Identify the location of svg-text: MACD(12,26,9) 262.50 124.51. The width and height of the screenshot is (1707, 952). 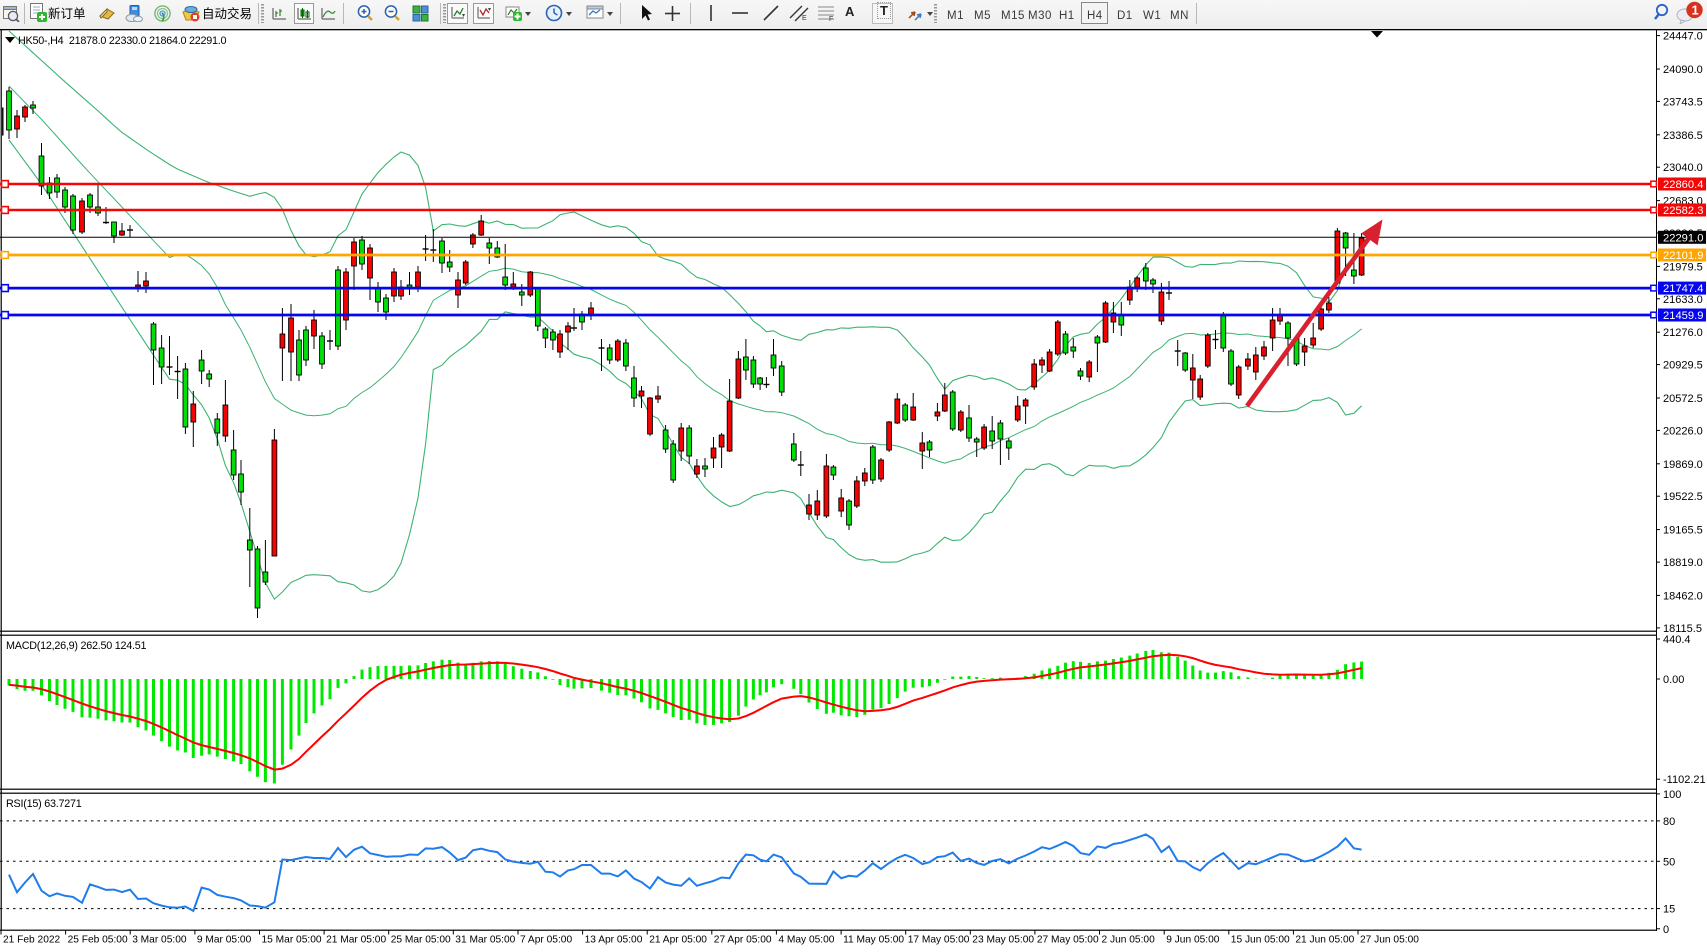
(76, 646).